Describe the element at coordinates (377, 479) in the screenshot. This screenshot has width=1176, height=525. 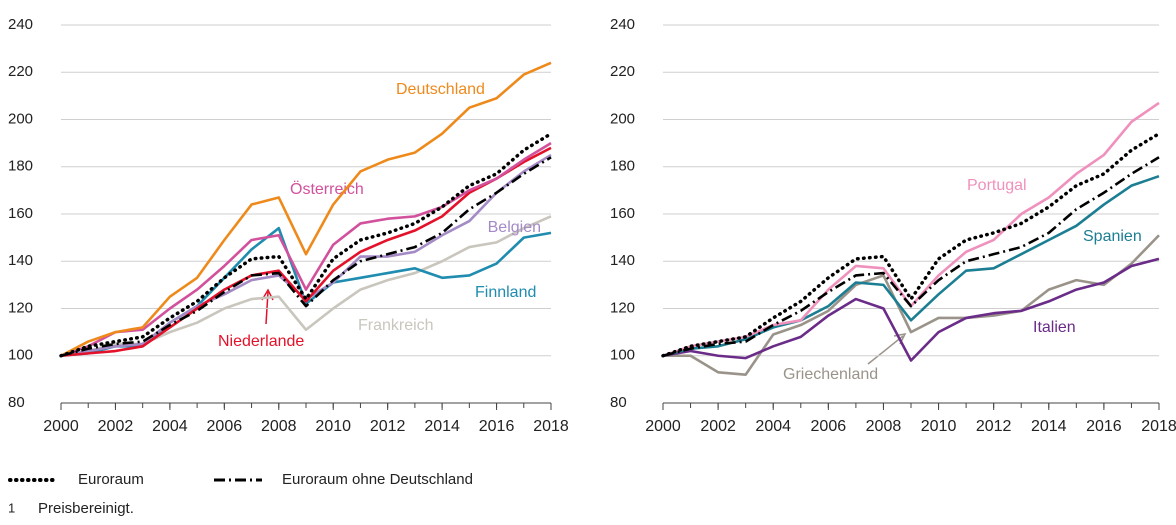
I see `legend-label: Euroraum ohne Deutschland` at that location.